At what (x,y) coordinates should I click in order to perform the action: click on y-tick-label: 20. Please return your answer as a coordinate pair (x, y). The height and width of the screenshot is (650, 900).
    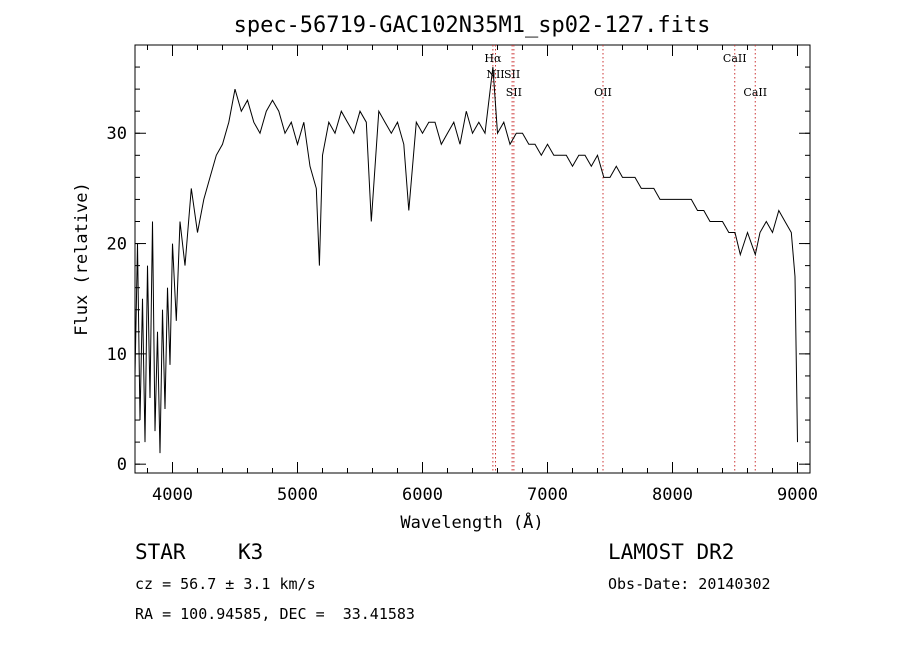
    Looking at the image, I should click on (117, 245).